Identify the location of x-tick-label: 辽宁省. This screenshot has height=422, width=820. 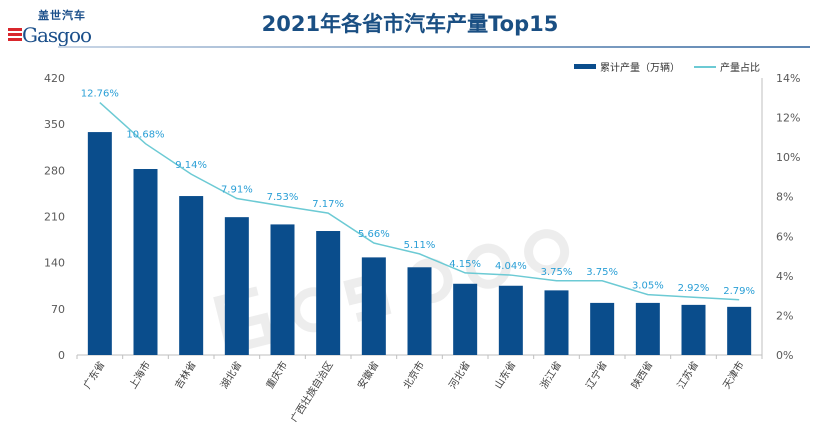
(596, 375).